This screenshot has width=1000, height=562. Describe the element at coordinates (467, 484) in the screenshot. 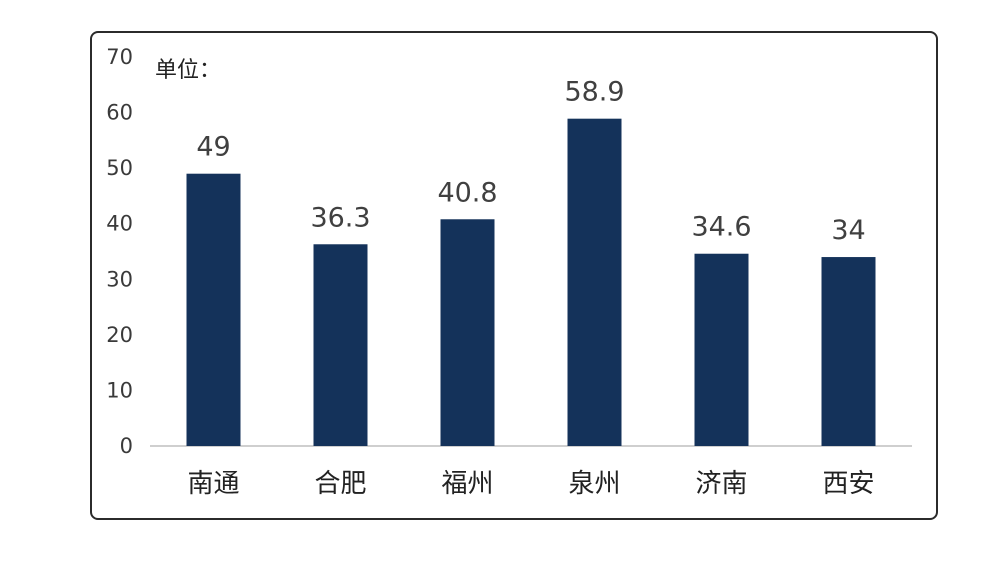

I see `category-label: 福州` at that location.